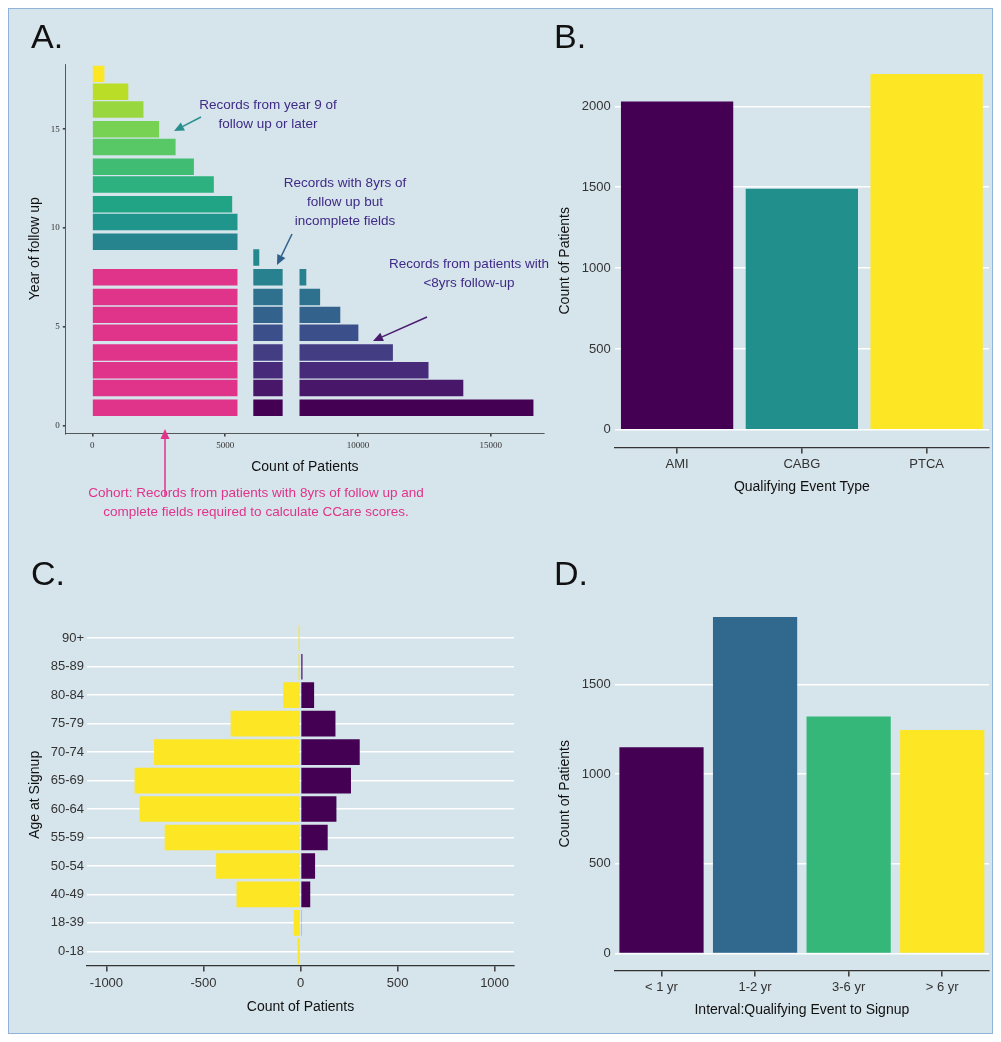 The width and height of the screenshot is (1001, 1042). I want to click on x-tick-label: AMI, so click(677, 463).